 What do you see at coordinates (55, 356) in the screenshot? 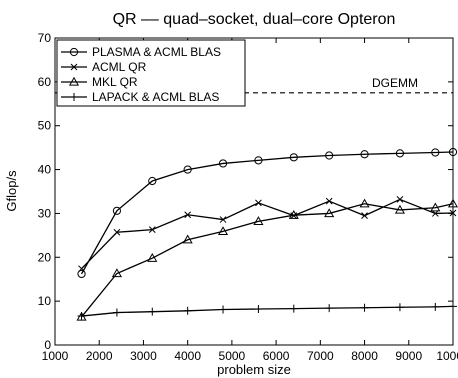
I see `x-tick-label: 1000` at bounding box center [55, 356].